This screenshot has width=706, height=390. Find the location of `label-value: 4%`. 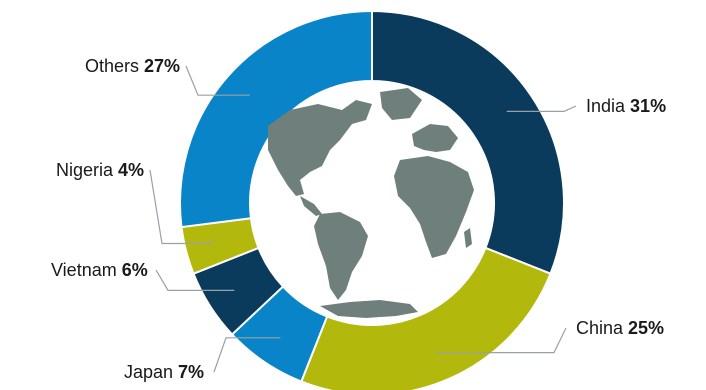

label-value: 4% is located at coordinates (131, 170).